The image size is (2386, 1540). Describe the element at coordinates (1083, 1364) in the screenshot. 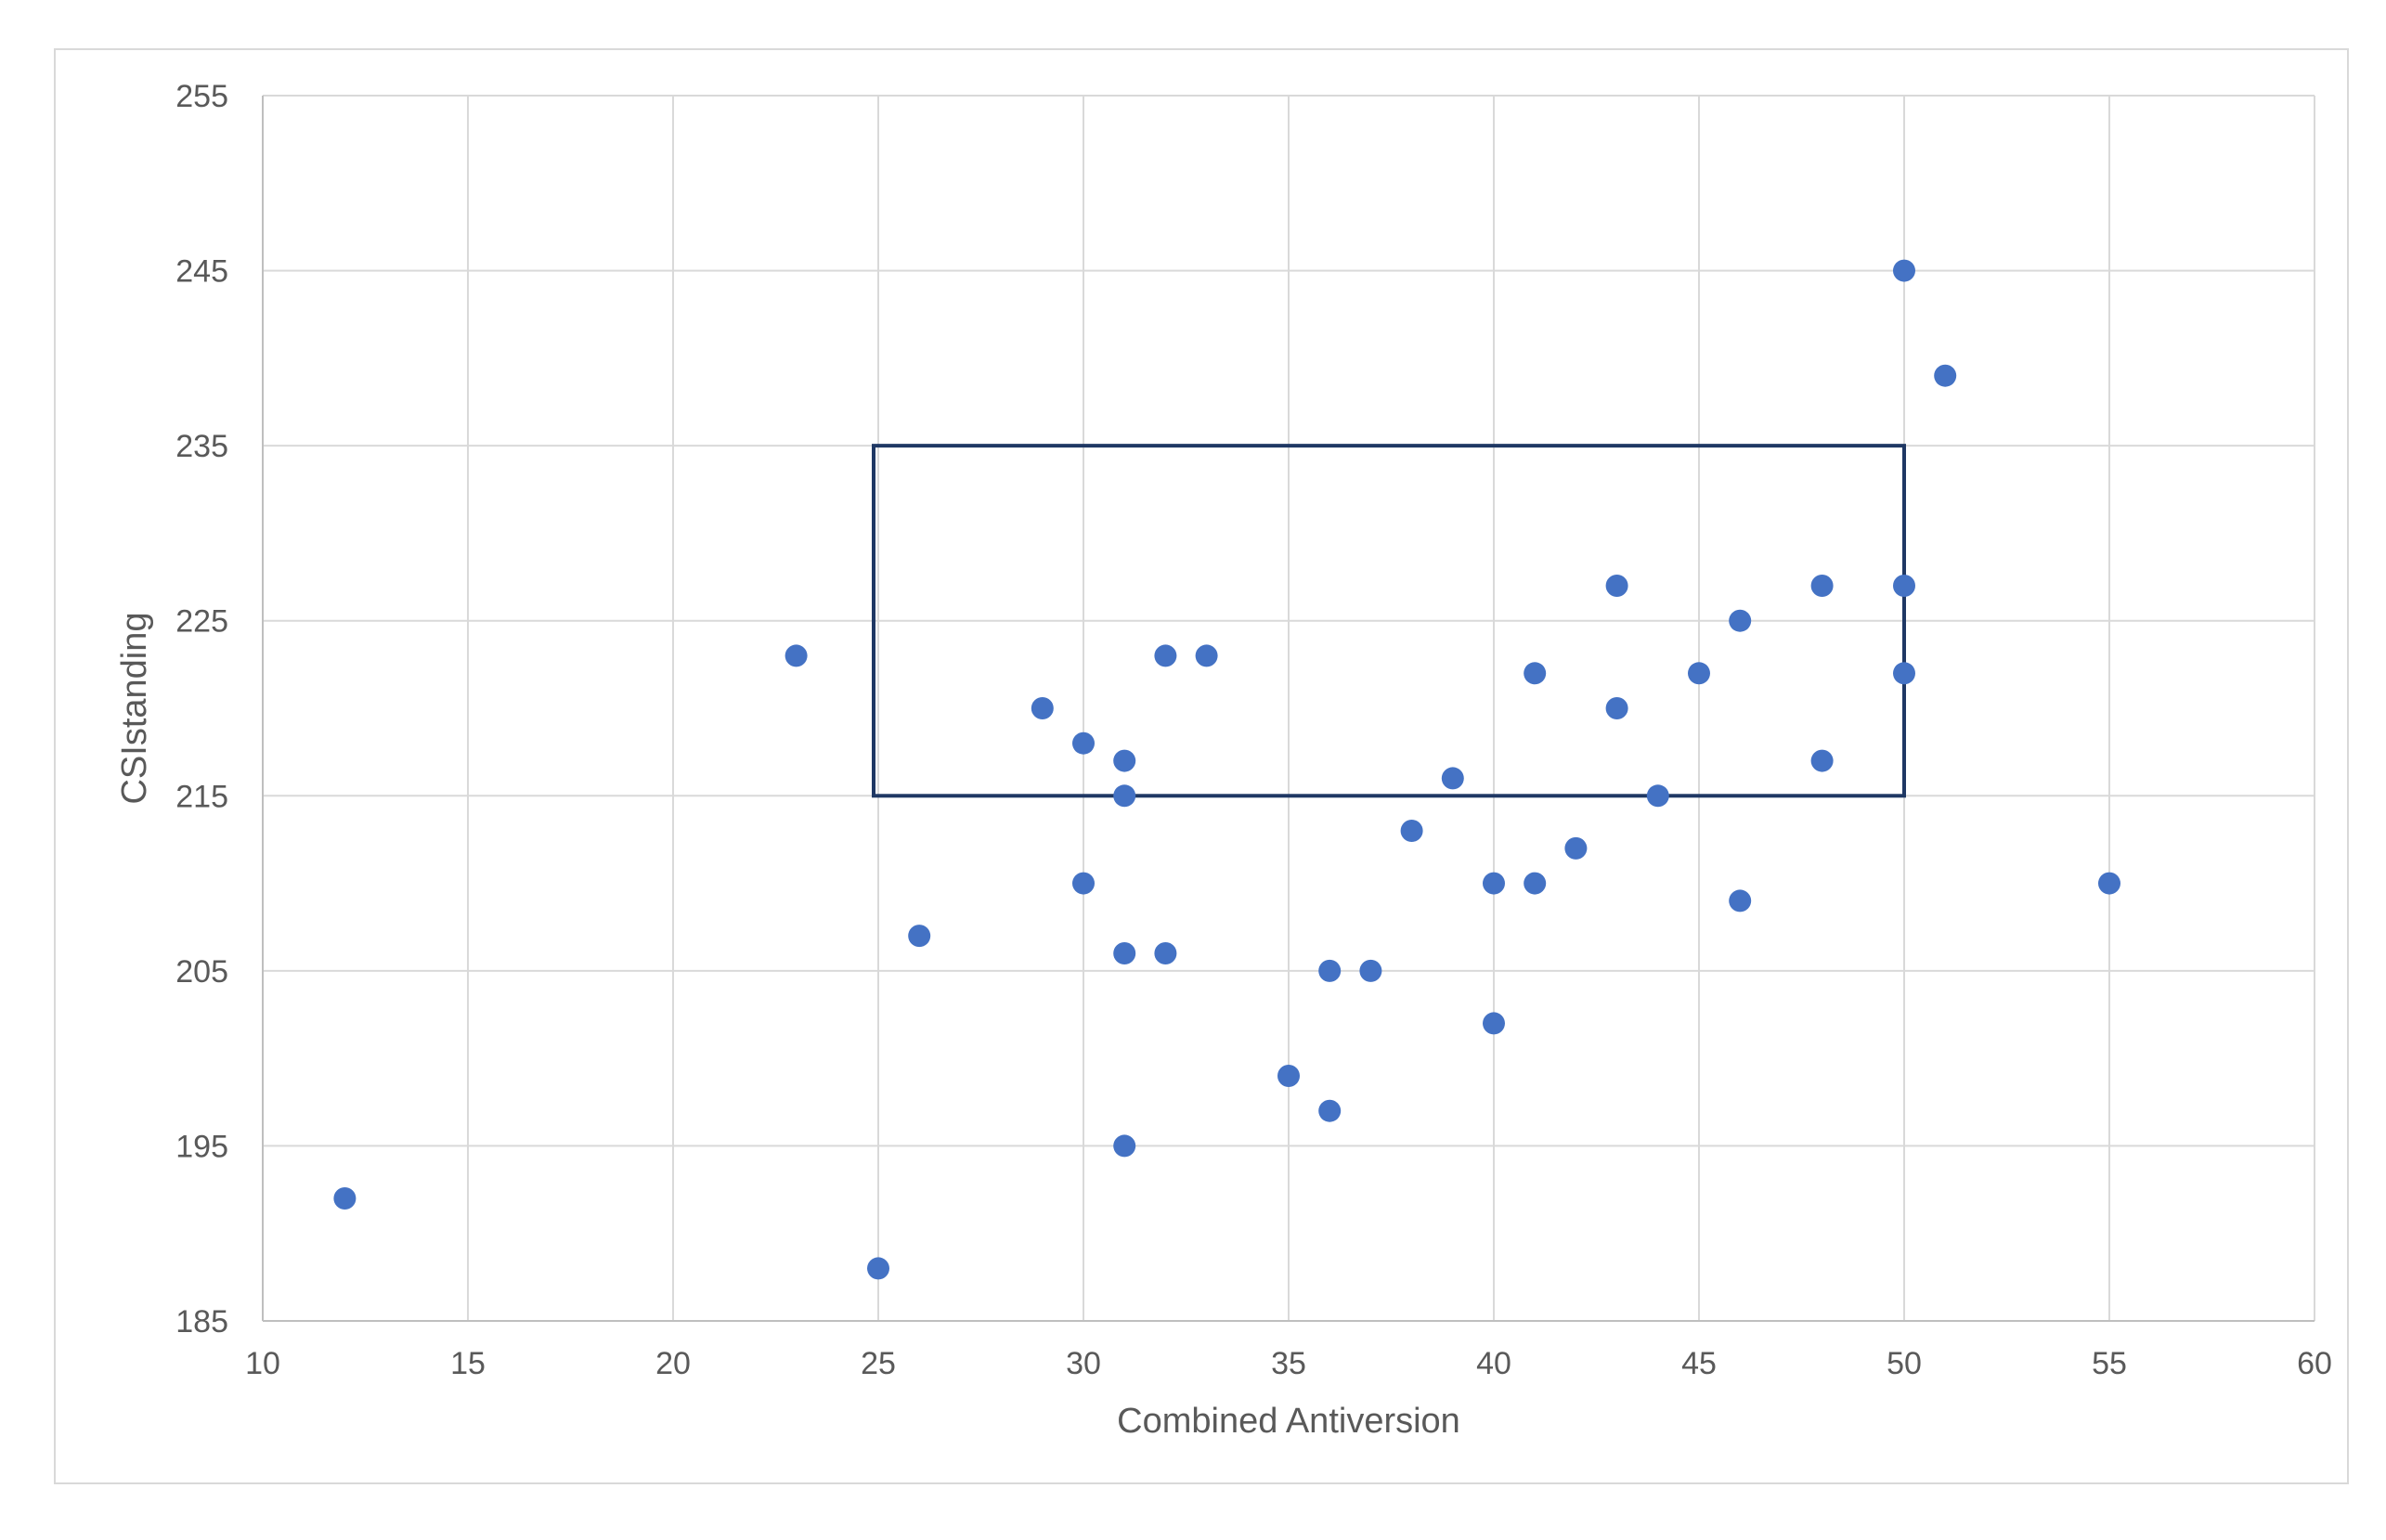

I see `x-tick-label: 30` at that location.